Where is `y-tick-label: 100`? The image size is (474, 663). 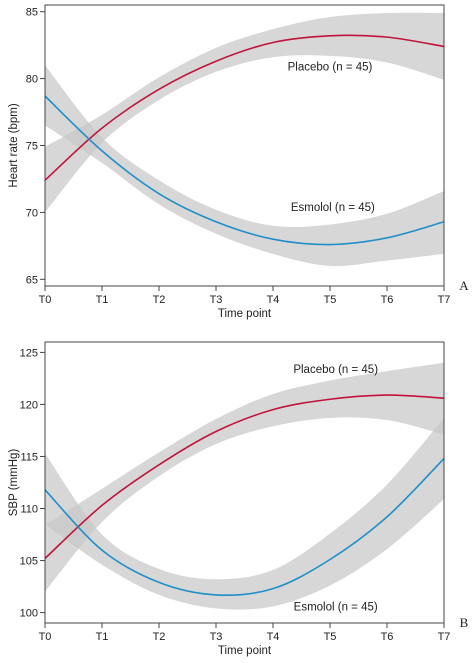
y-tick-label: 100 is located at coordinates (29, 614).